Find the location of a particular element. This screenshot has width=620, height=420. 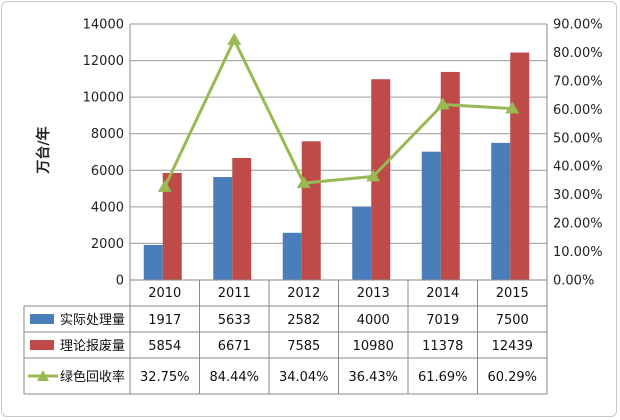

y2-tick-label: 90.00% is located at coordinates (578, 25).